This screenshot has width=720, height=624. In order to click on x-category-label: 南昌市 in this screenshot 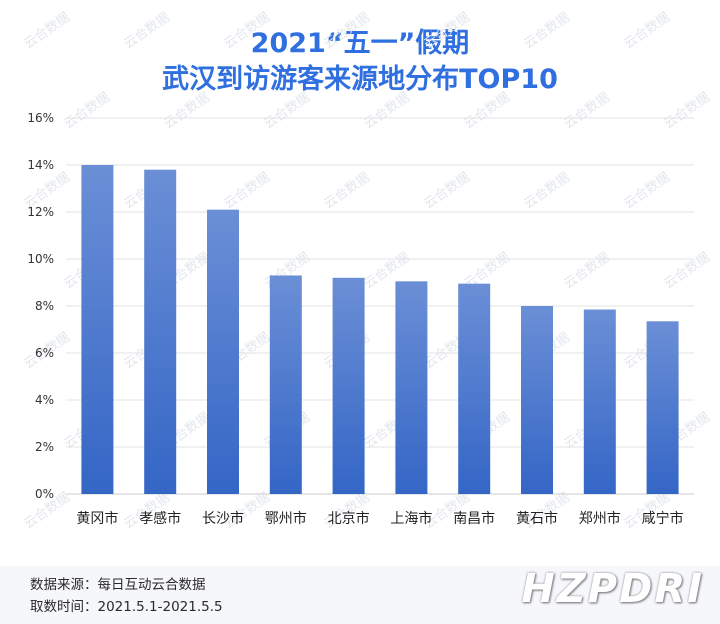, I will do `click(474, 518)`.